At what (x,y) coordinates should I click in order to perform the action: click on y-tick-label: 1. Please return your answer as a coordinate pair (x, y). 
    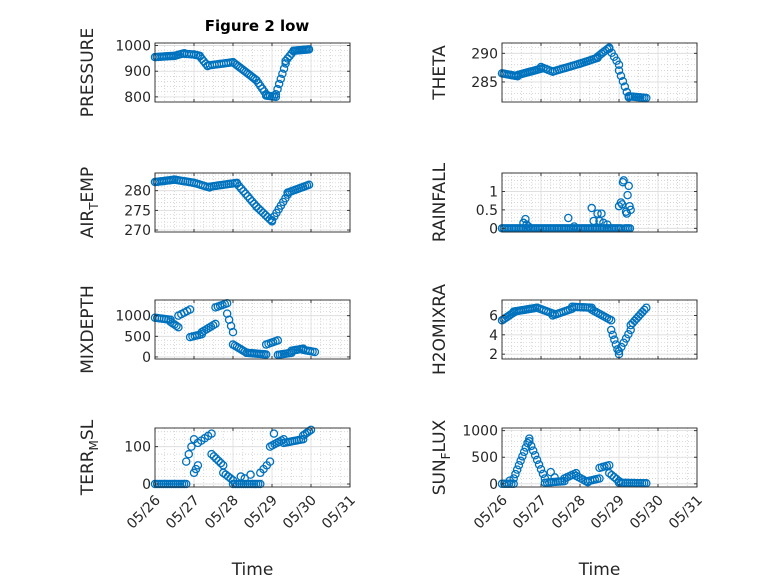
    Looking at the image, I should click on (493, 192).